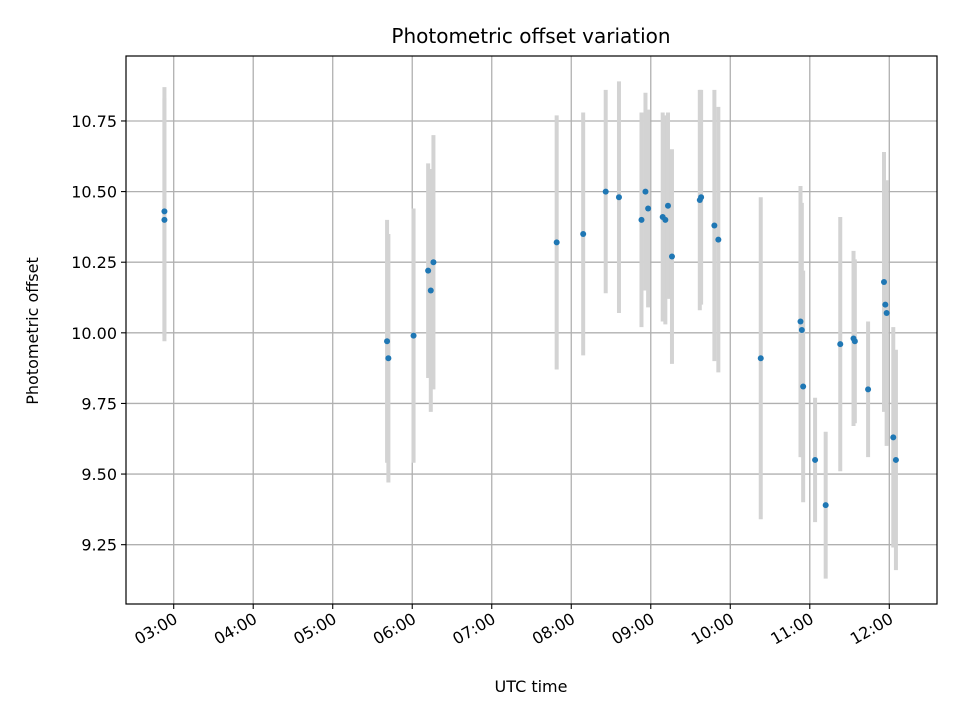 The width and height of the screenshot is (960, 720). What do you see at coordinates (99, 545) in the screenshot?
I see `y-tick-label: 9.25` at bounding box center [99, 545].